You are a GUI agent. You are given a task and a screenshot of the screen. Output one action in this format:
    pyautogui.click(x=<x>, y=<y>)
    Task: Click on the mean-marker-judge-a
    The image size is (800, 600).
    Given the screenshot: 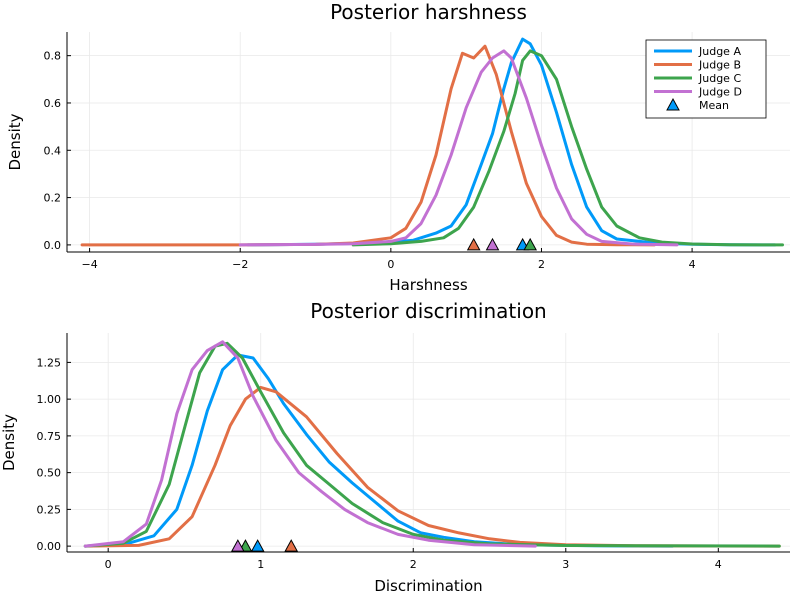 What is the action you would take?
    pyautogui.click(x=257, y=545)
    